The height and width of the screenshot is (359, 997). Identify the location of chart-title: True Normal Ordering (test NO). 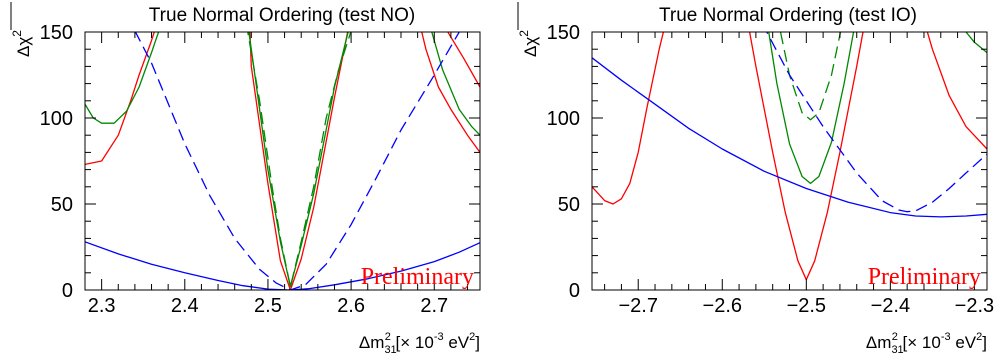
(282, 15).